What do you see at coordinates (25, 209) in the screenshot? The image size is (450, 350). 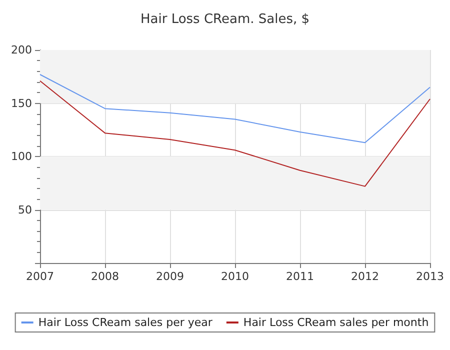 I see `y-tick-label: 50` at bounding box center [25, 209].